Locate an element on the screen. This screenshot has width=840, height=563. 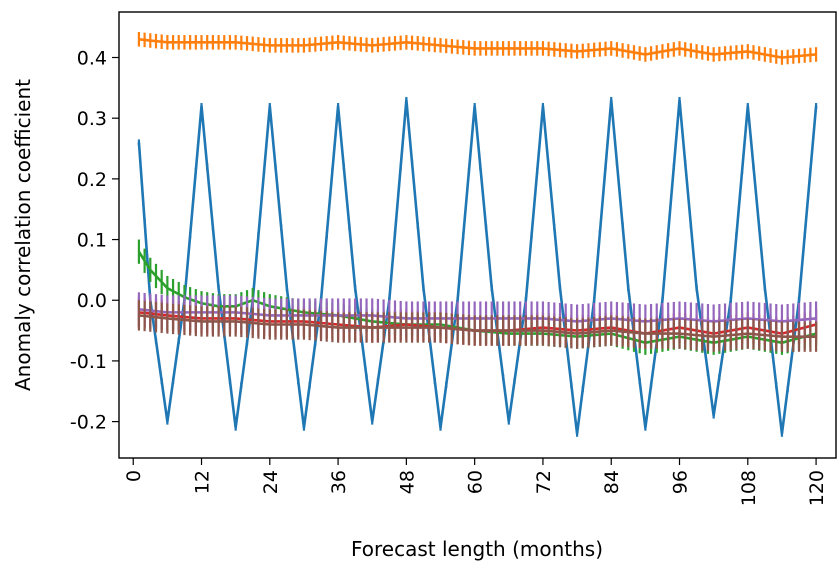
x-tick-label: 0 is located at coordinates (134, 476).